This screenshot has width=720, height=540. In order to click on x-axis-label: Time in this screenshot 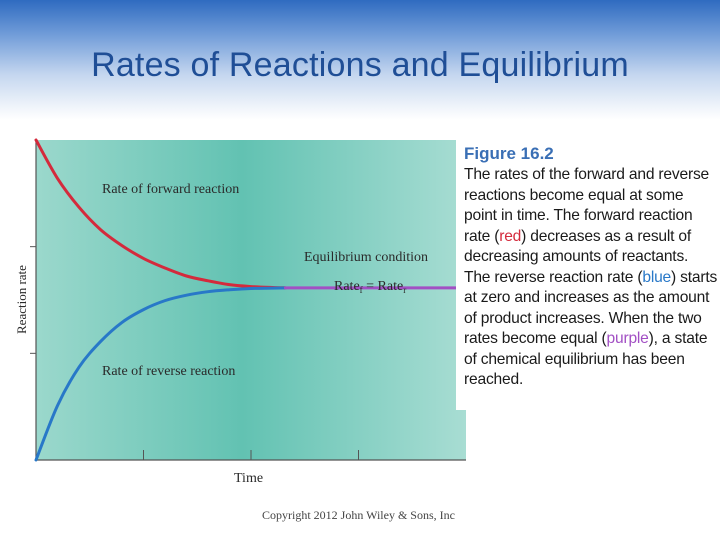, I will do `click(248, 478)`.